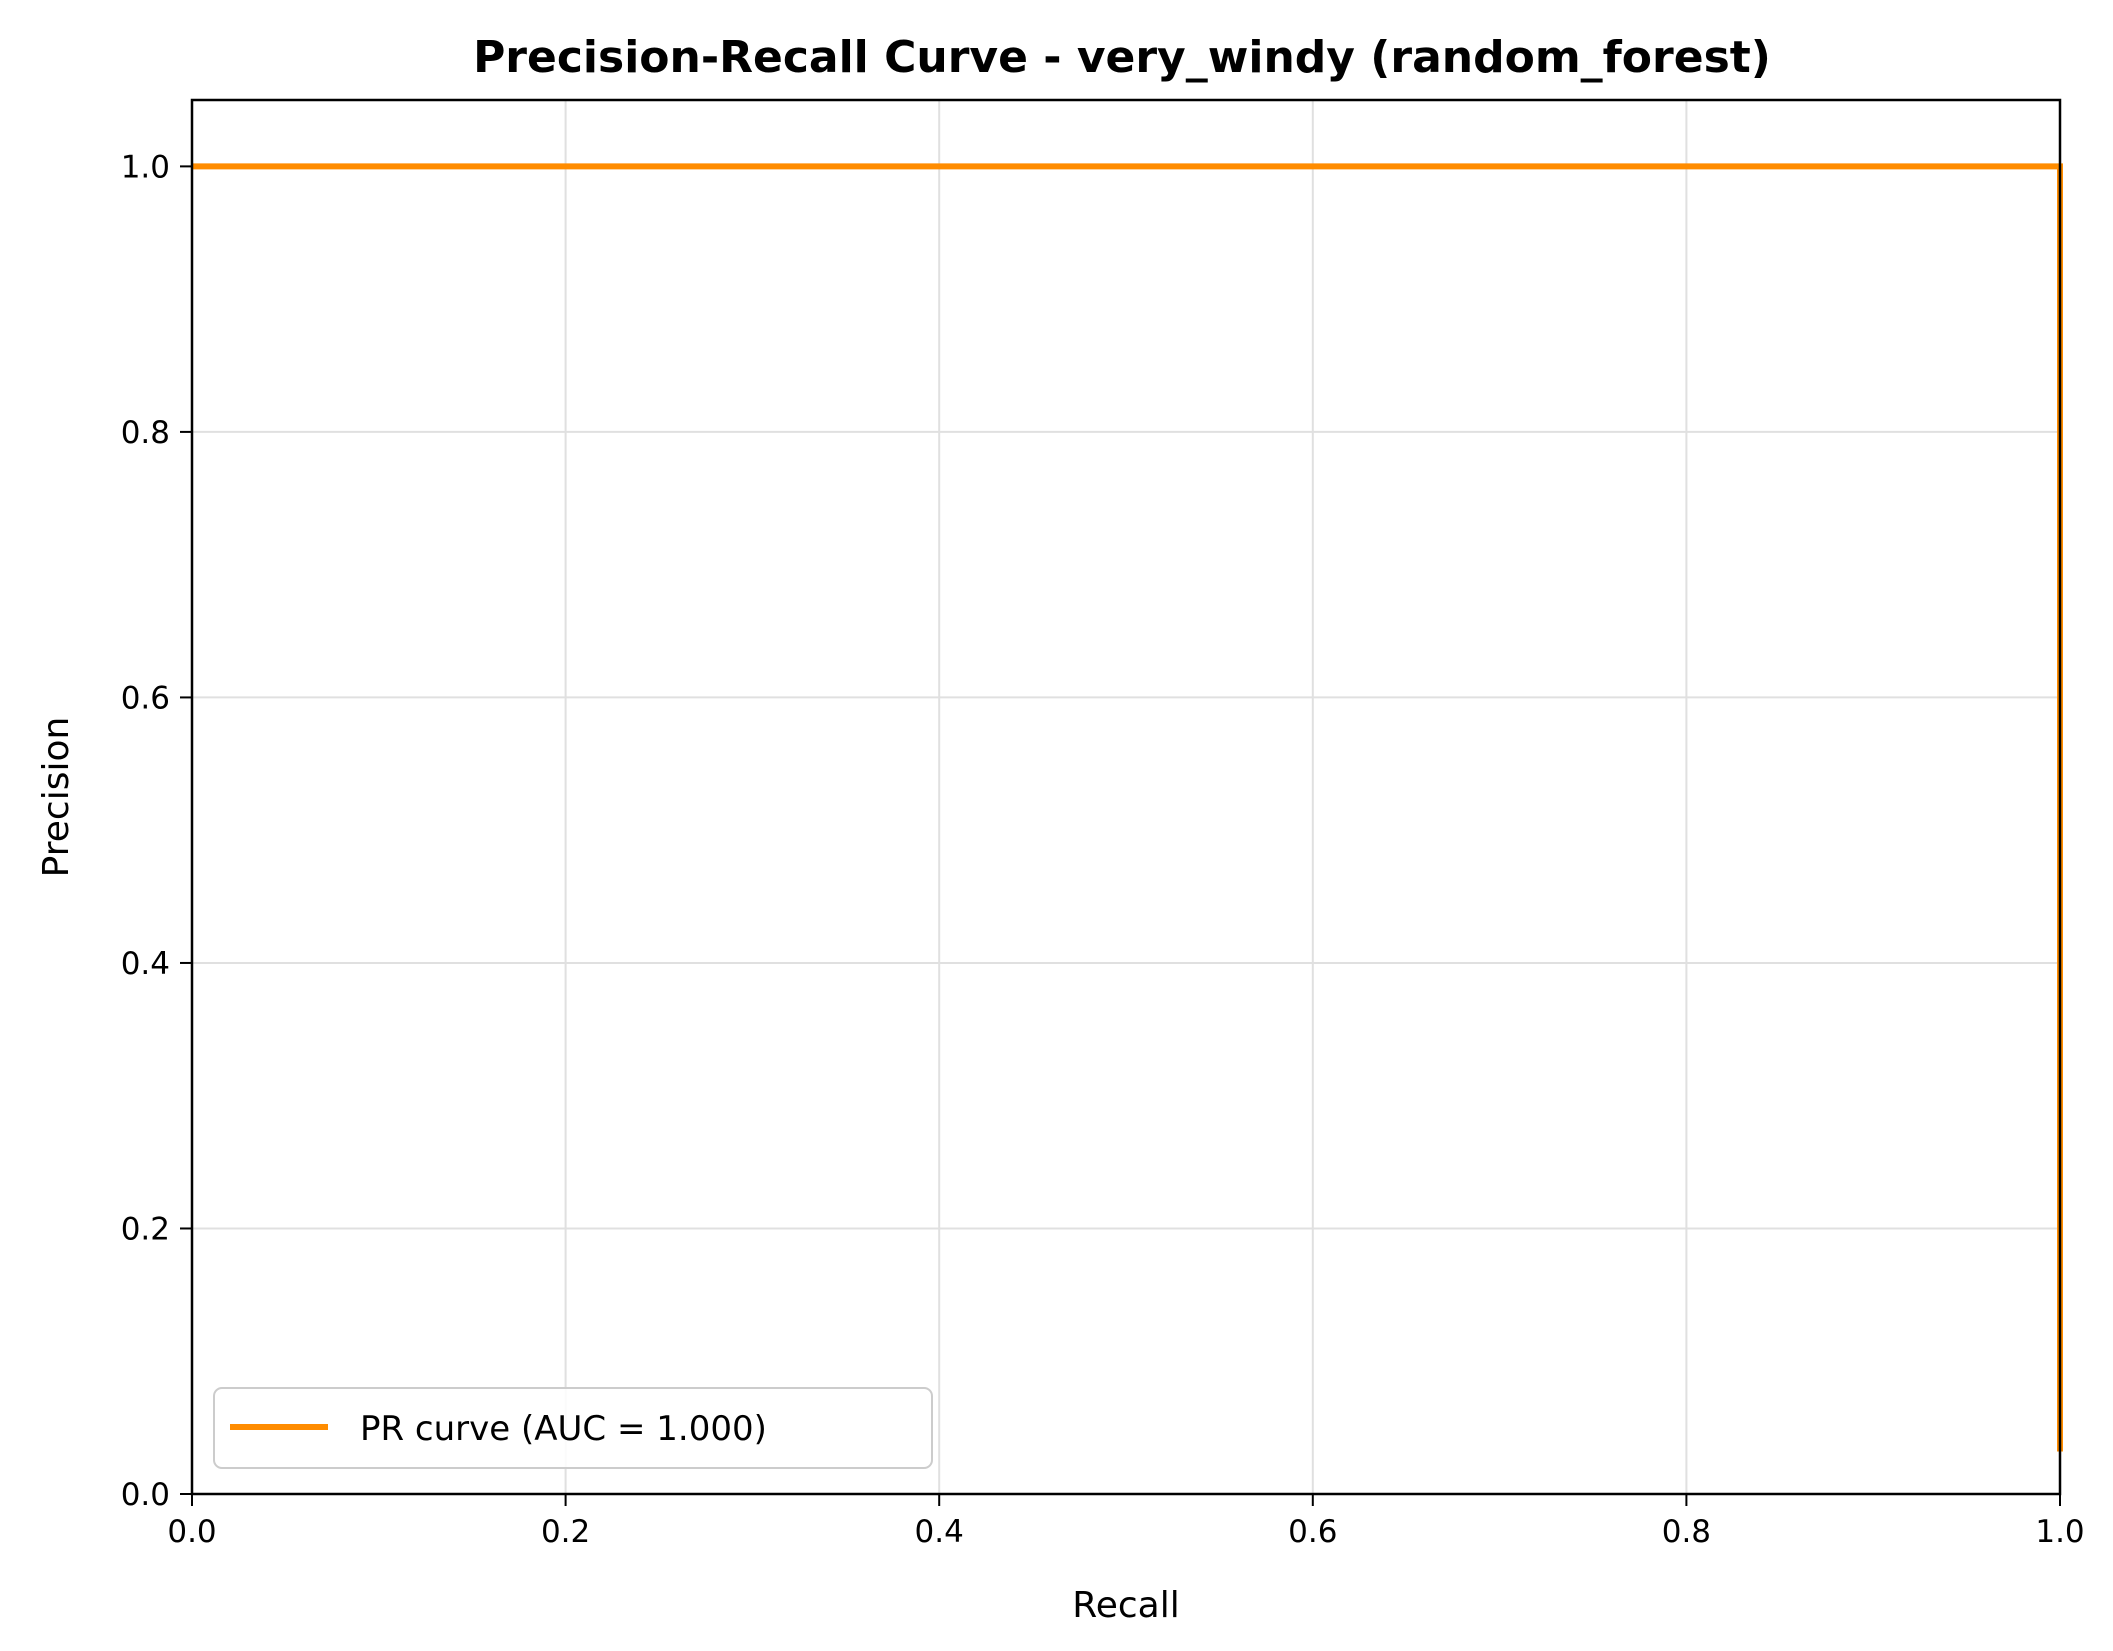 This screenshot has height=1651, width=2113. Describe the element at coordinates (145, 964) in the screenshot. I see `y-tick-label: 0.4` at that location.